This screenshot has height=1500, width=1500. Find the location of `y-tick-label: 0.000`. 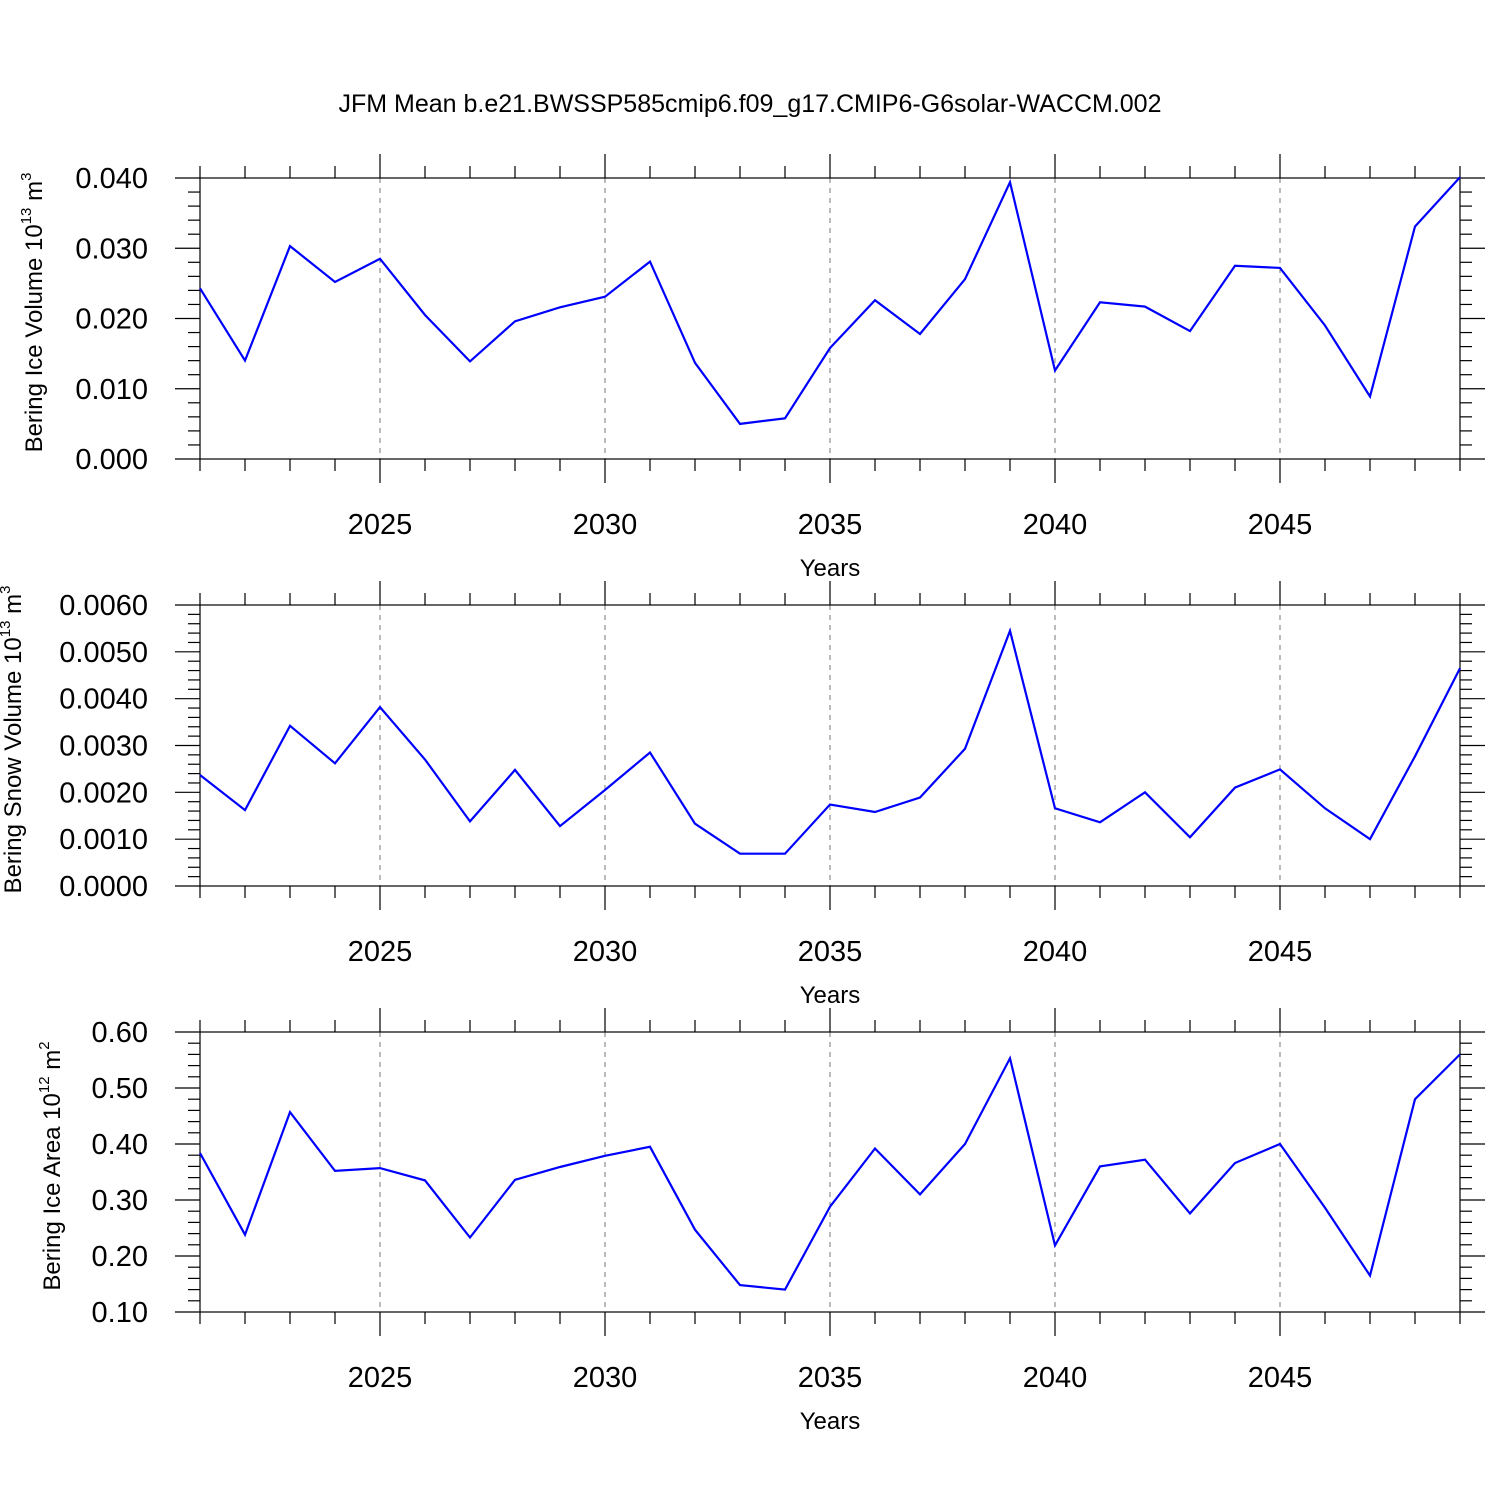

y-tick-label: 0.000 is located at coordinates (111, 460).